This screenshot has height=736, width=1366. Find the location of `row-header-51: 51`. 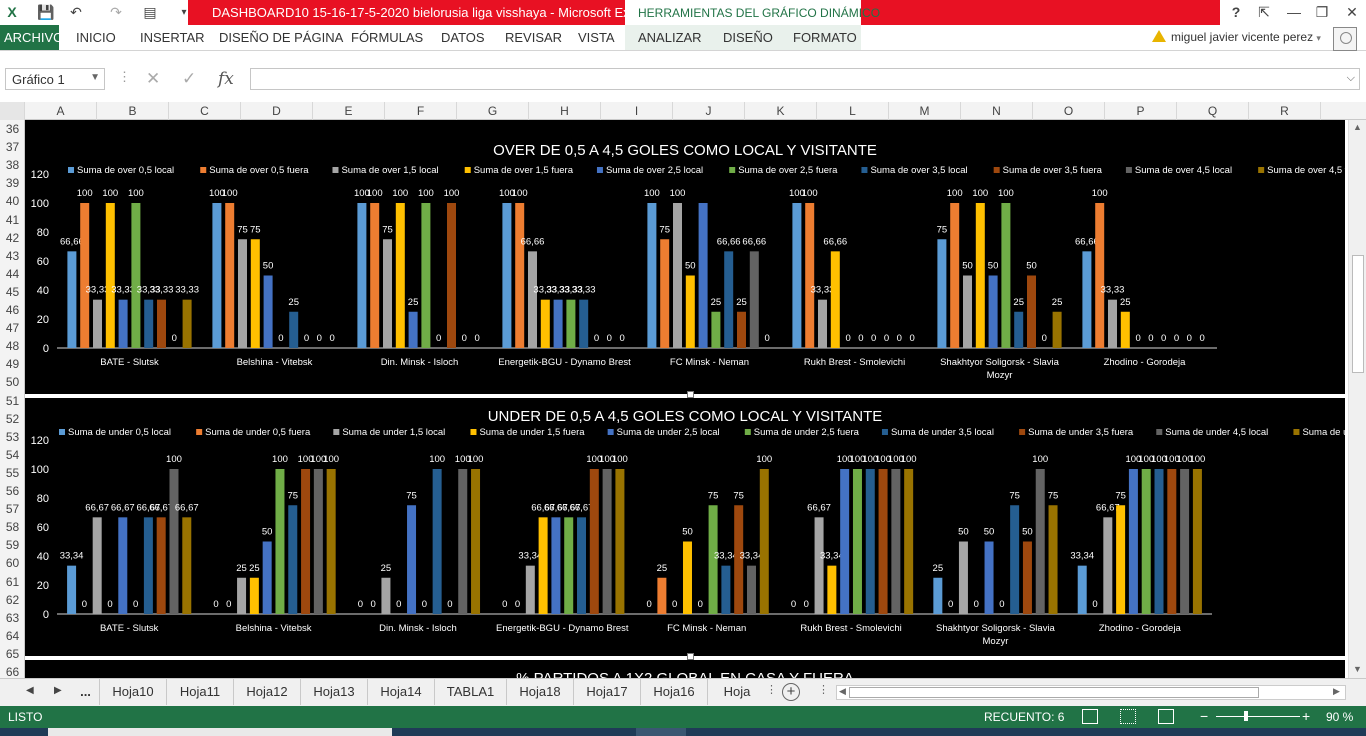

row-header-51: 51 is located at coordinates (12, 400).